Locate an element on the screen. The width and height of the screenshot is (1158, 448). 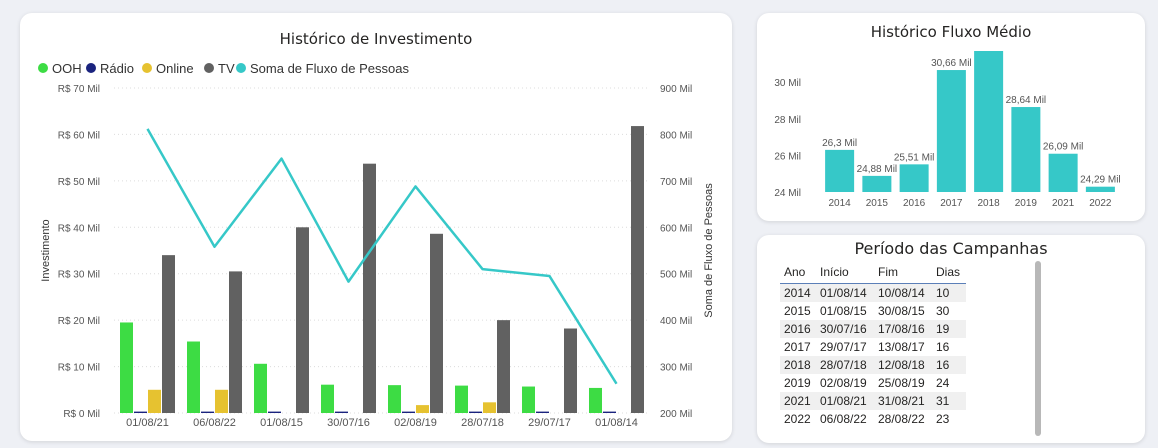
table-row: 2022 06/08/22 28/08/22 23 is located at coordinates (873, 419).